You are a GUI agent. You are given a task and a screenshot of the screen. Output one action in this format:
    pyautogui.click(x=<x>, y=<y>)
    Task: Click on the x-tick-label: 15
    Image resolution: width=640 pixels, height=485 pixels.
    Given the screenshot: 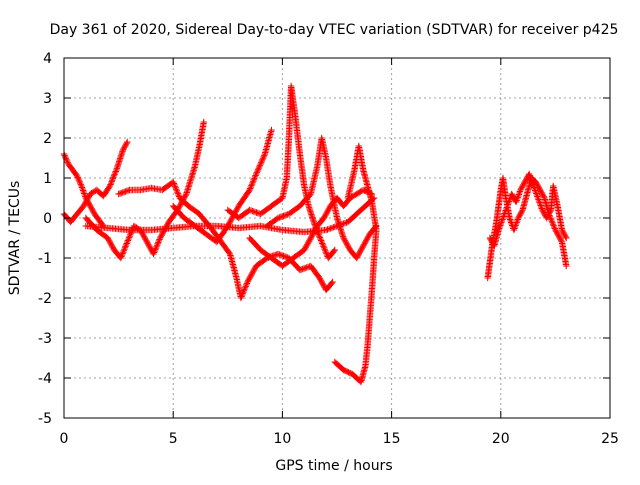 What is the action you would take?
    pyautogui.click(x=392, y=439)
    